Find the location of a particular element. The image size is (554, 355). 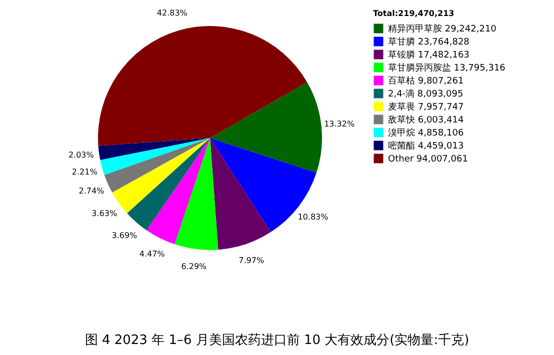

data-label: 2.03% is located at coordinates (81, 155).